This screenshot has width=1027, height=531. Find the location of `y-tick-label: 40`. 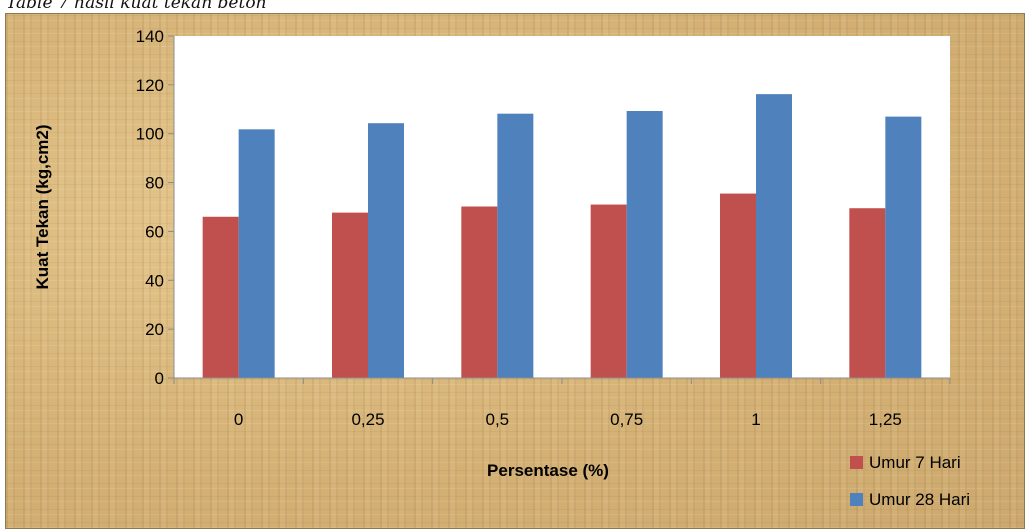

y-tick-label: 40 is located at coordinates (154, 280).